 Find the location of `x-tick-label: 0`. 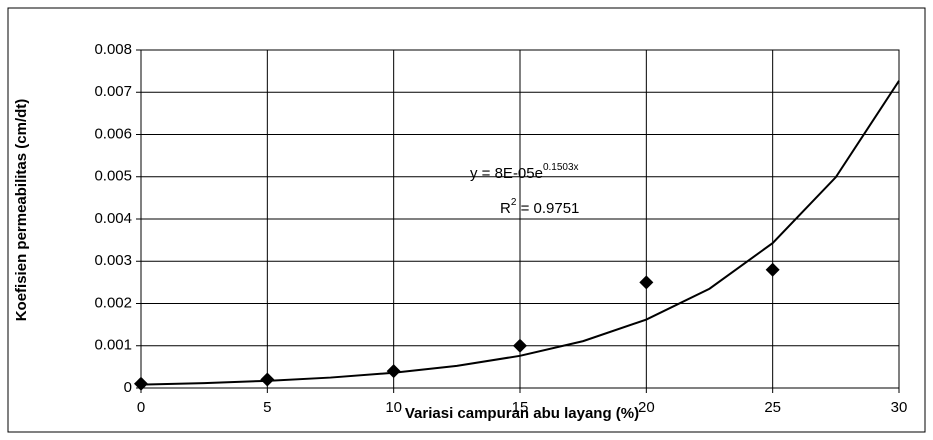

x-tick-label: 0 is located at coordinates (141, 407).